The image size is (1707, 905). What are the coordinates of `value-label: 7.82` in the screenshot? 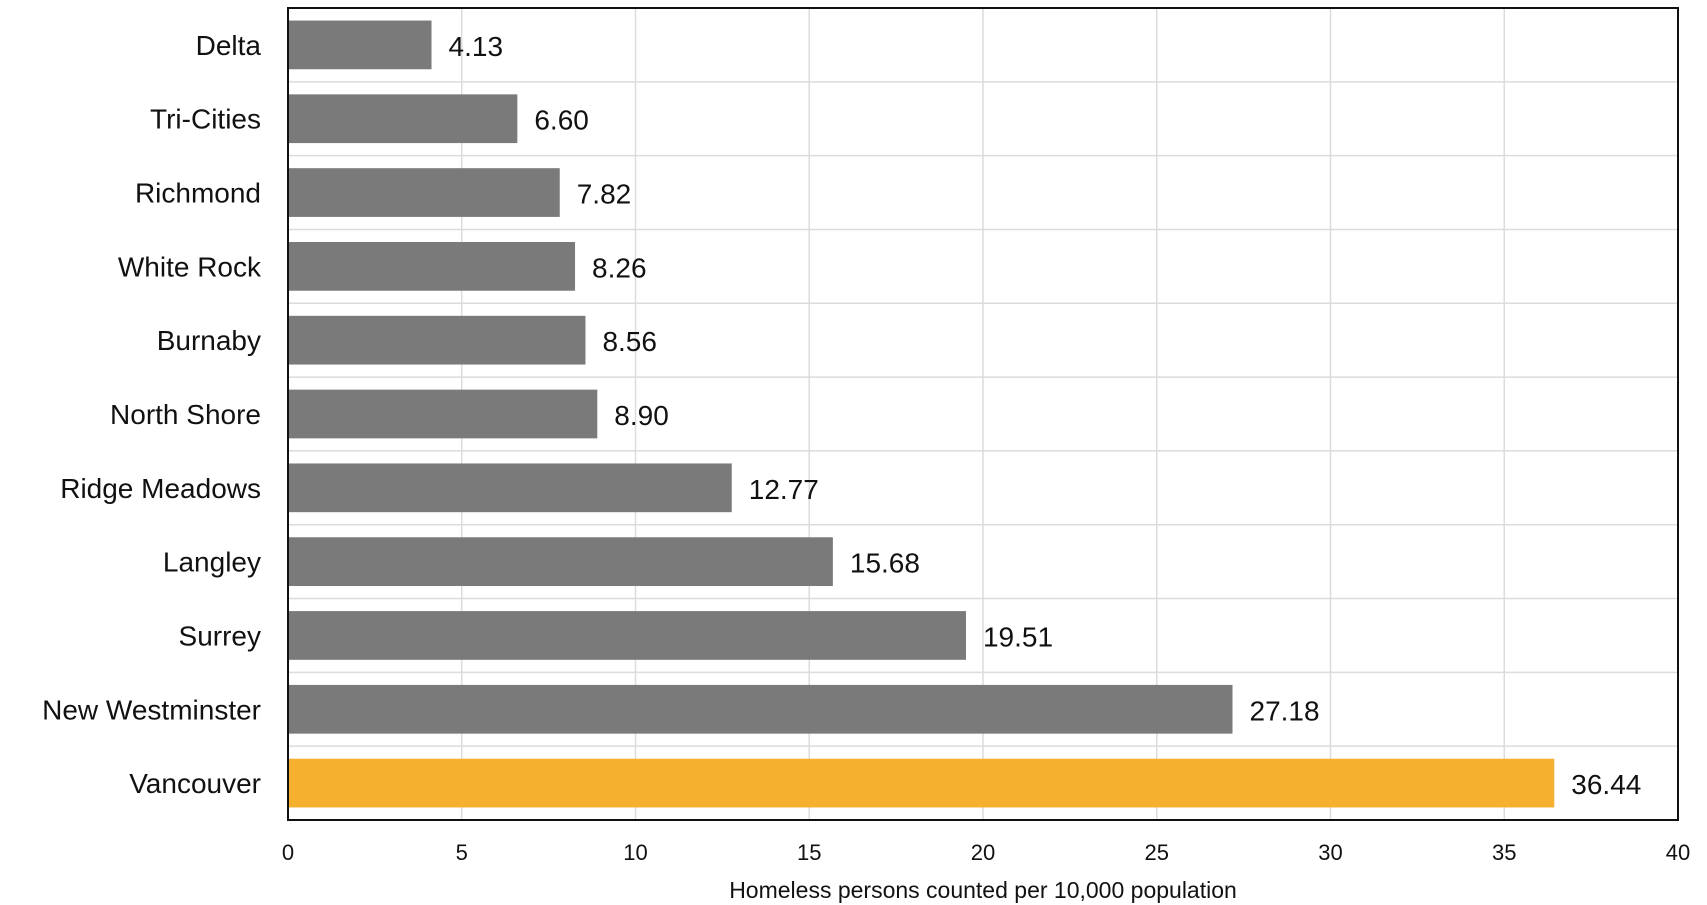 It's located at (604, 194).